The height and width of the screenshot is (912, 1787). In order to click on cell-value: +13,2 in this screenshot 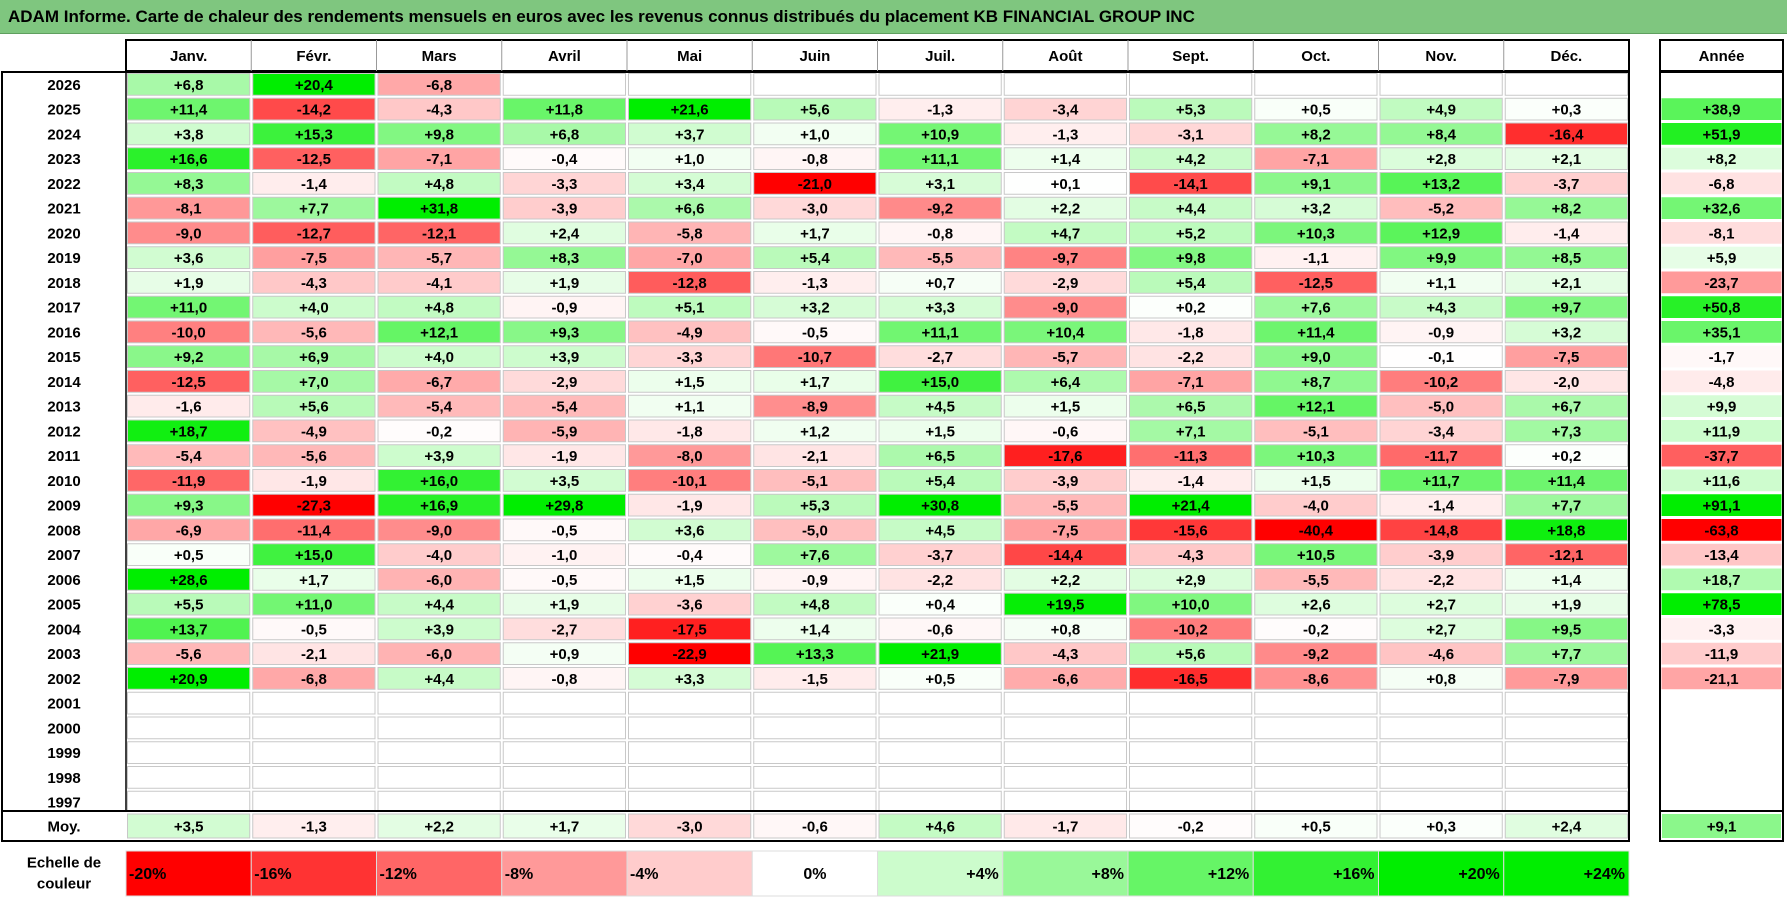, I will do `click(1441, 184)`.